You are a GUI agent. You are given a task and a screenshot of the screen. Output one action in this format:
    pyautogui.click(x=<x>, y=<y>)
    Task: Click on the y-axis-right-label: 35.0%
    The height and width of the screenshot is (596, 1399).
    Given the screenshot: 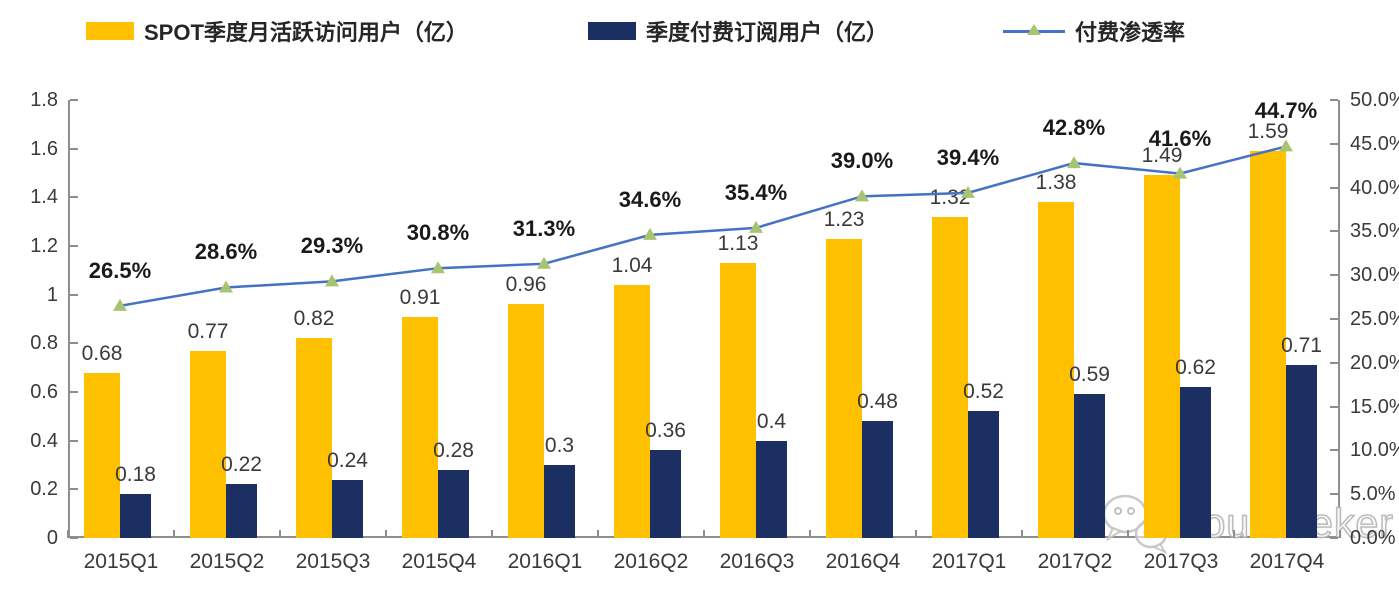 What is the action you would take?
    pyautogui.click(x=1374, y=231)
    